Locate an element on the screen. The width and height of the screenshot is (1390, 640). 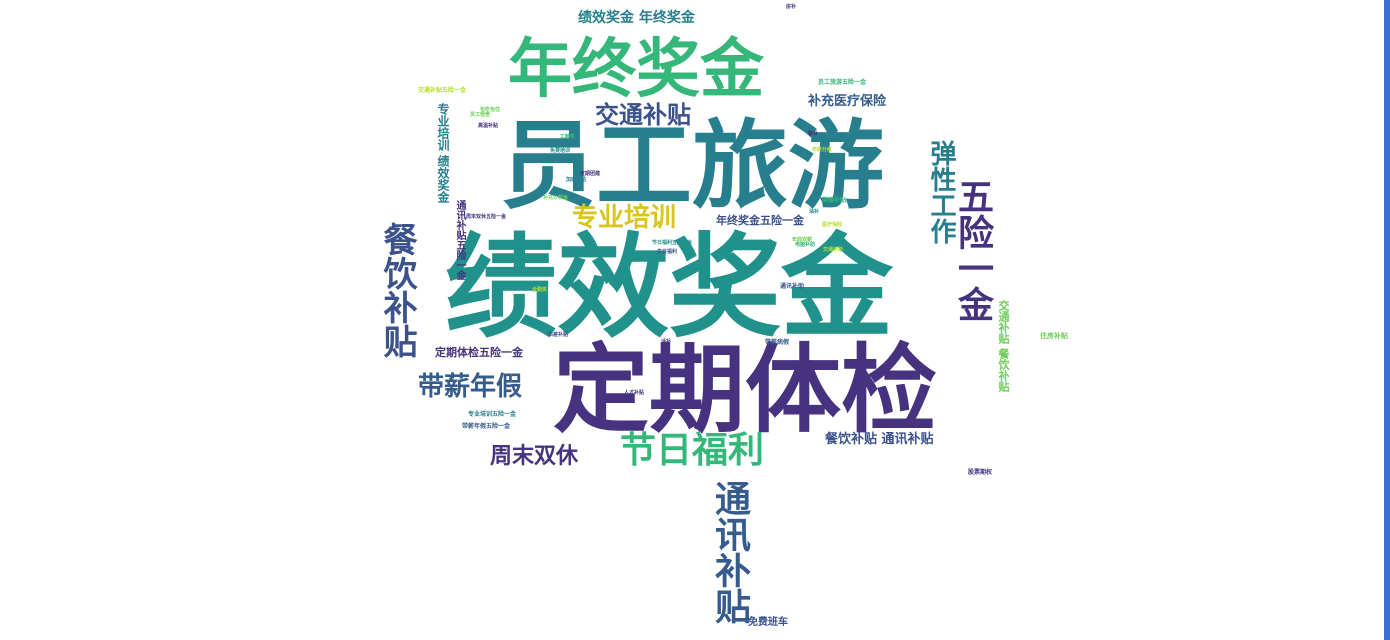
word-label: 周末双休 is located at coordinates (534, 456).